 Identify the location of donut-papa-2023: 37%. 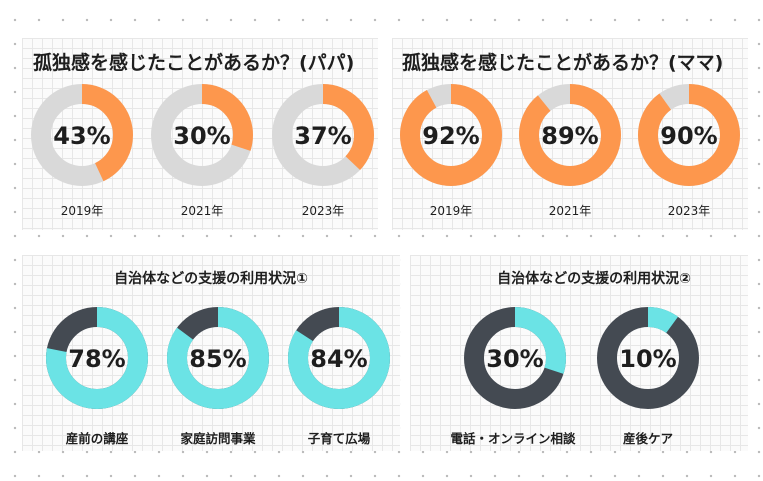
(323, 135).